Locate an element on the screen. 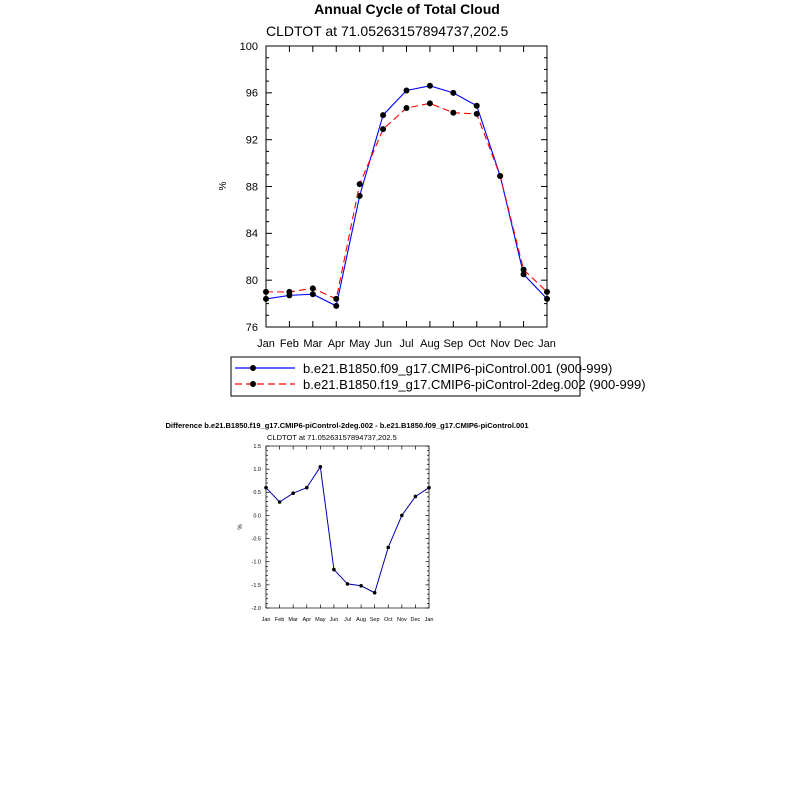 The image size is (800, 800). y-tick-label: 96 is located at coordinates (252, 94).